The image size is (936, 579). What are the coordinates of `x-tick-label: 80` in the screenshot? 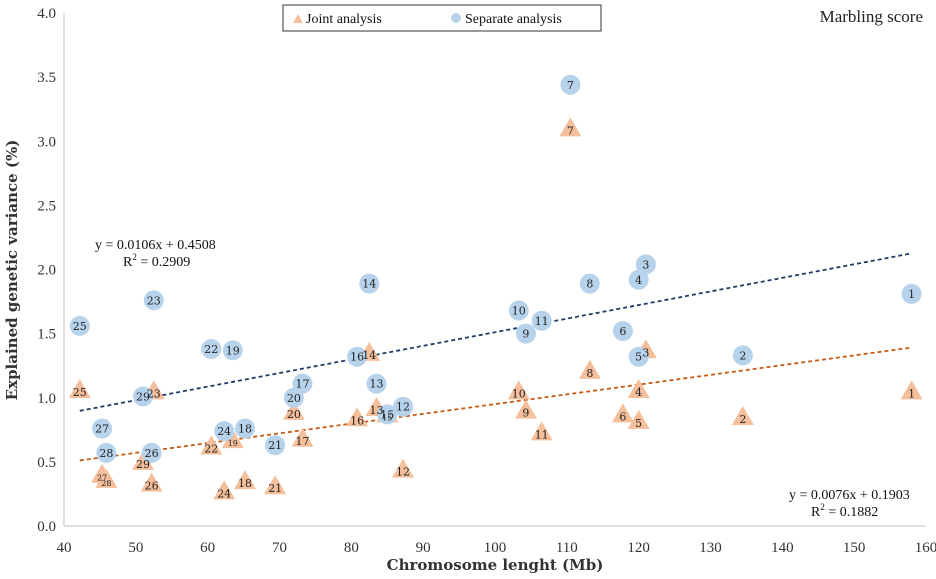 It's located at (351, 548).